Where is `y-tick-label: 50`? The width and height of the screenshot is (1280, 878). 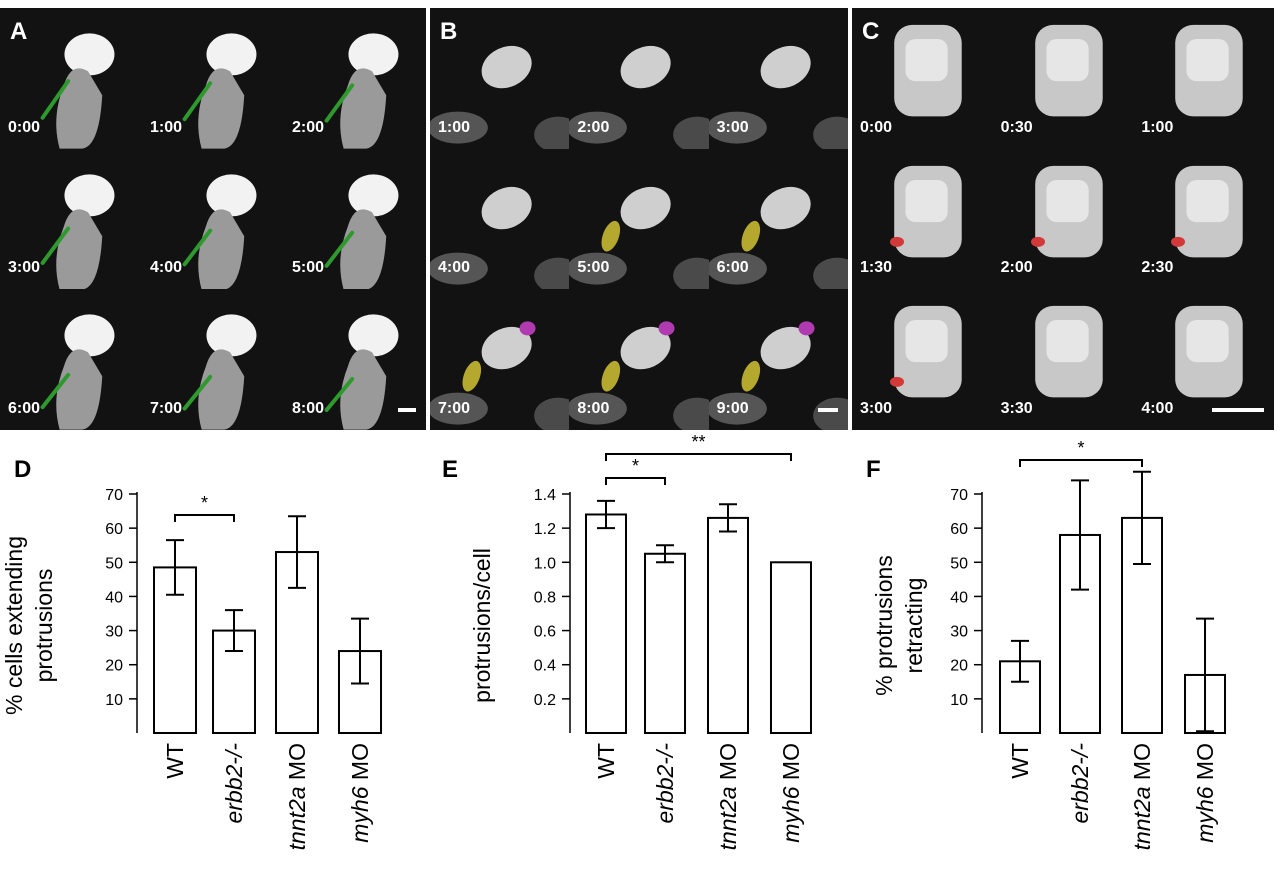 y-tick-label: 50 is located at coordinates (959, 563).